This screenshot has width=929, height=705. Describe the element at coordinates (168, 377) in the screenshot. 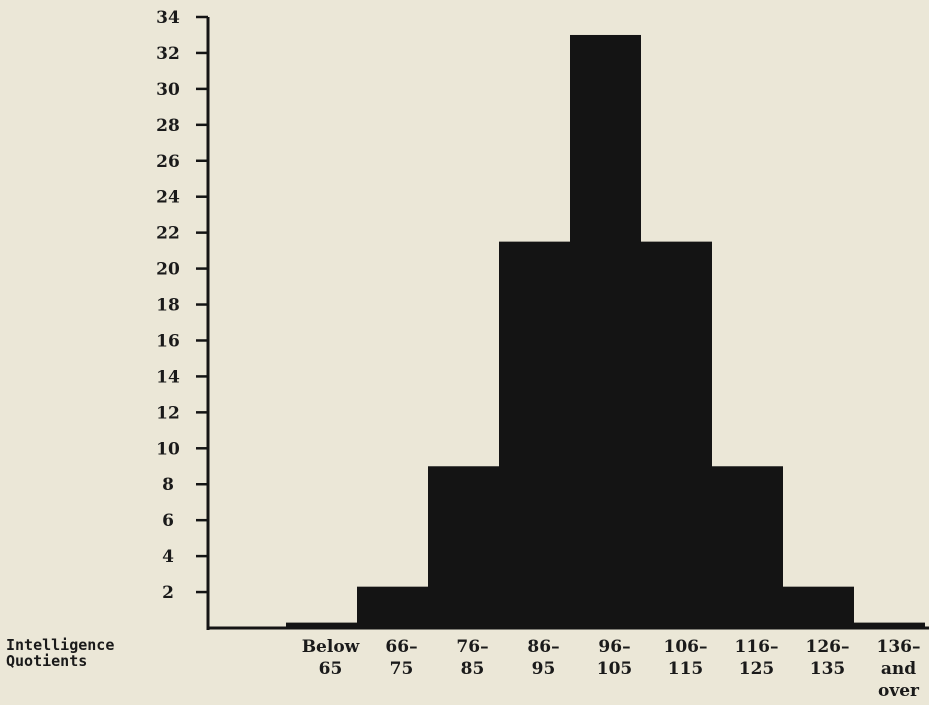

I see `y-tick-label: 14` at that location.